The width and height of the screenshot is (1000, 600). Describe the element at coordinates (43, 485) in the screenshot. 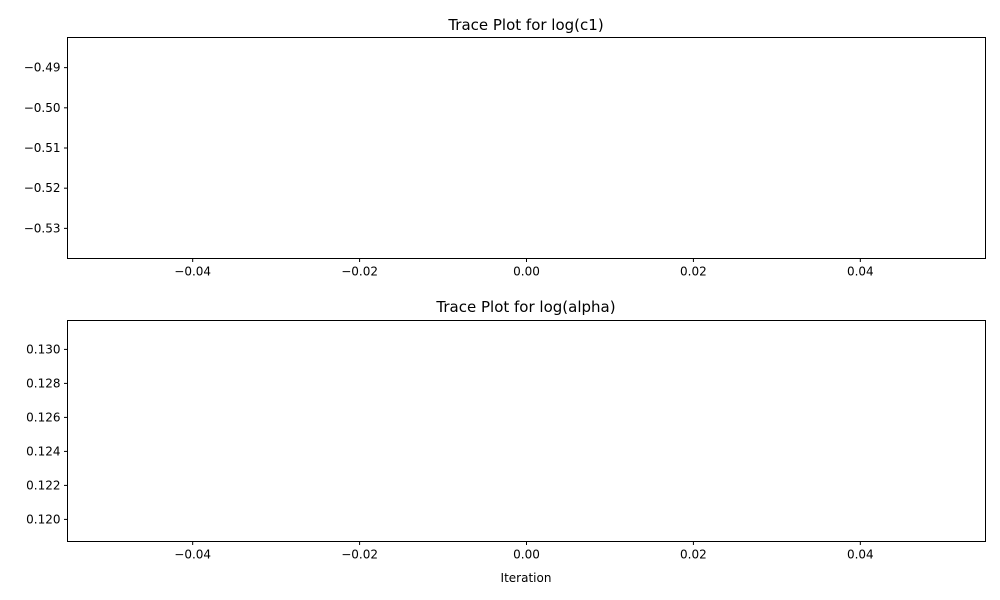

I see `y-tick-label: 0.122` at that location.